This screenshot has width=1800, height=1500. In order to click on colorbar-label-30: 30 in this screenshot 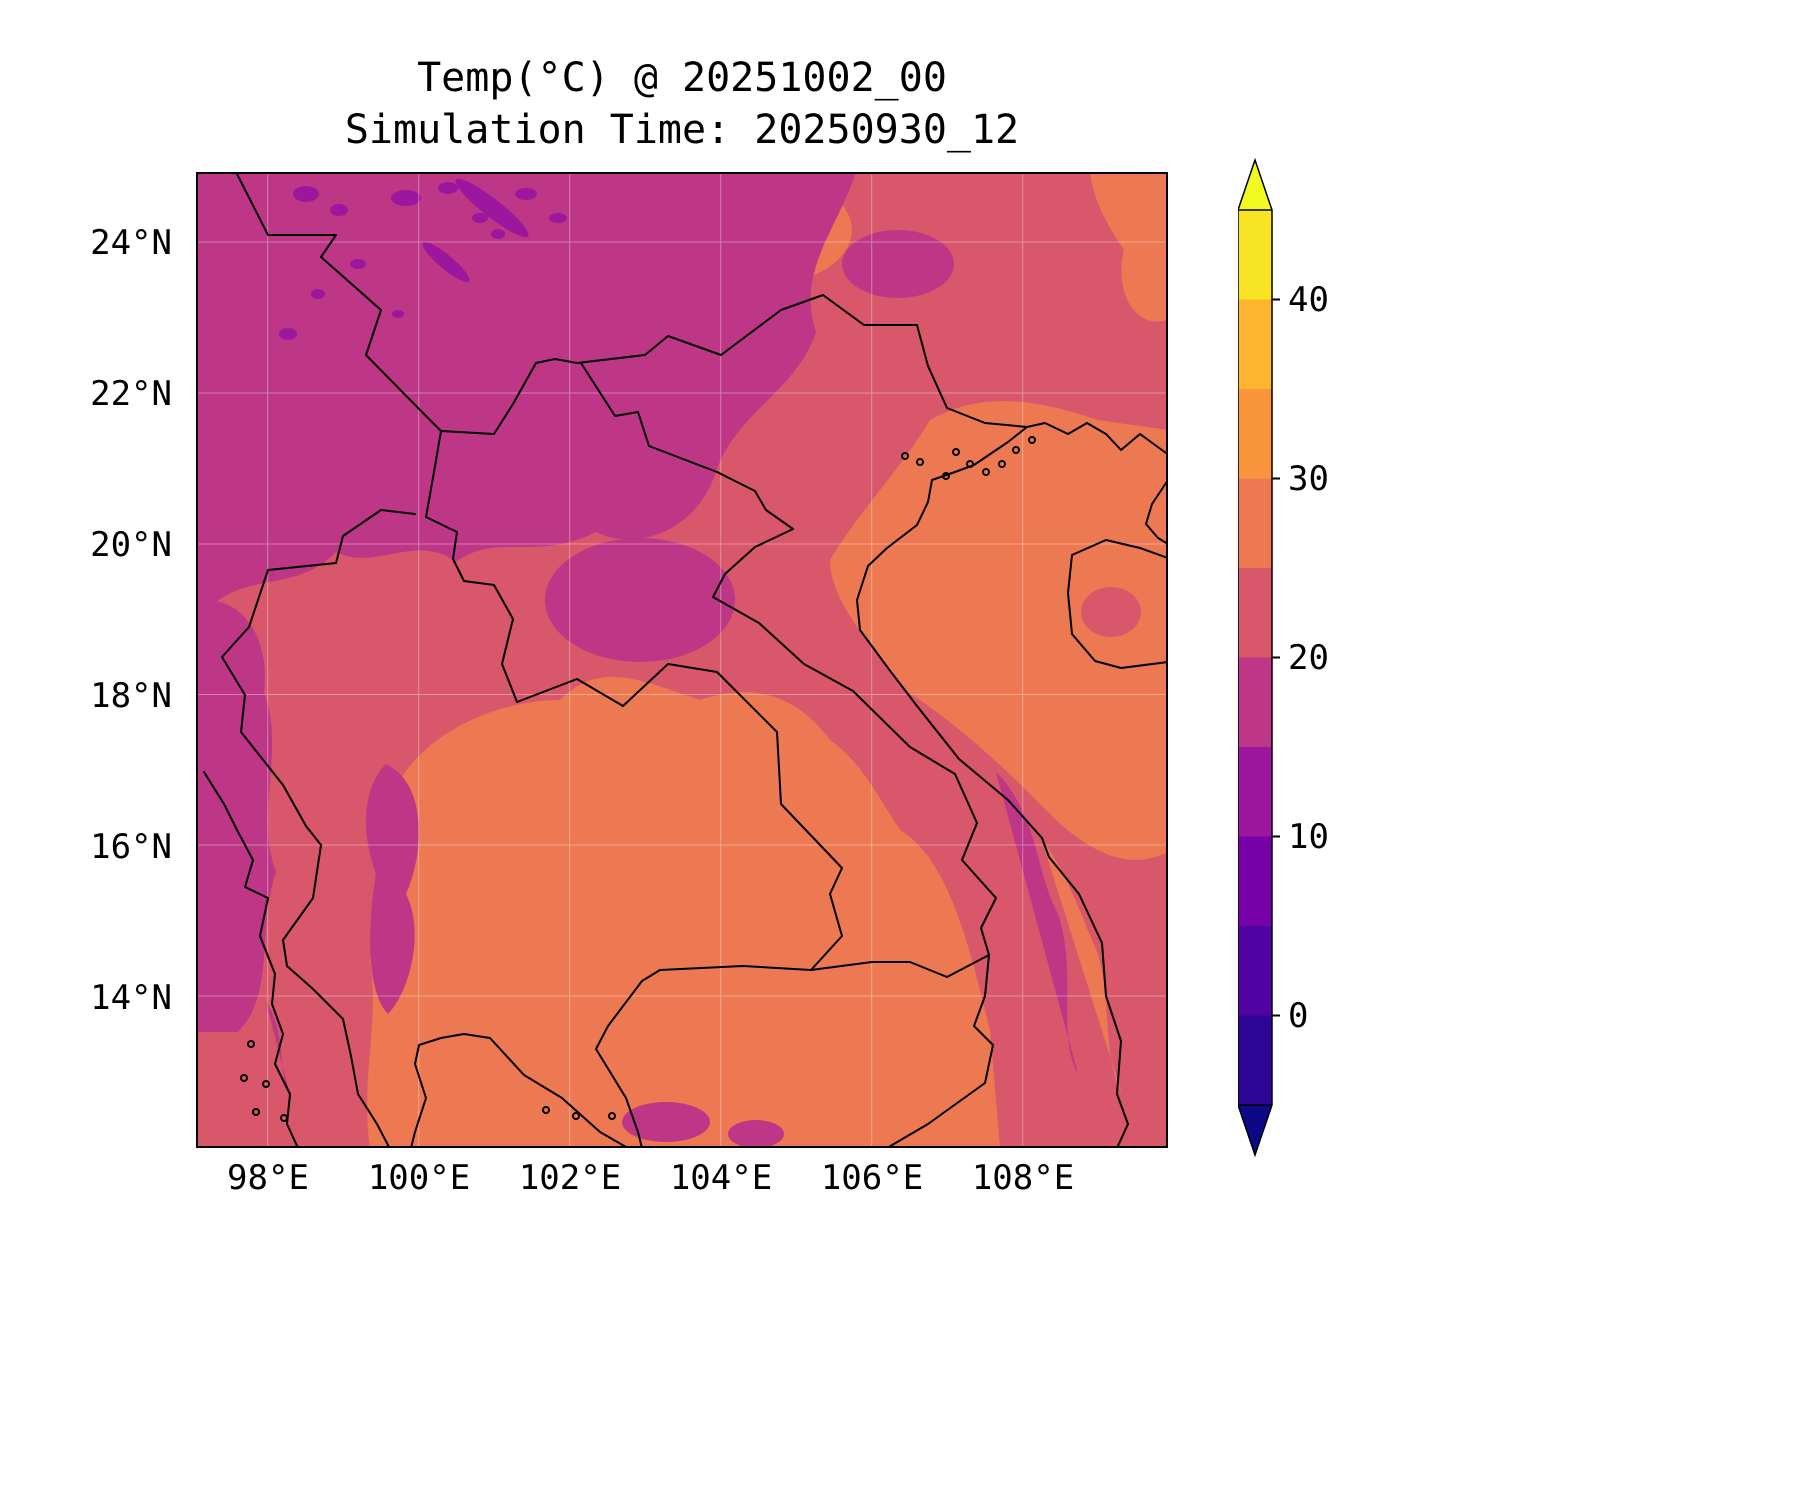, I will do `click(1308, 479)`.